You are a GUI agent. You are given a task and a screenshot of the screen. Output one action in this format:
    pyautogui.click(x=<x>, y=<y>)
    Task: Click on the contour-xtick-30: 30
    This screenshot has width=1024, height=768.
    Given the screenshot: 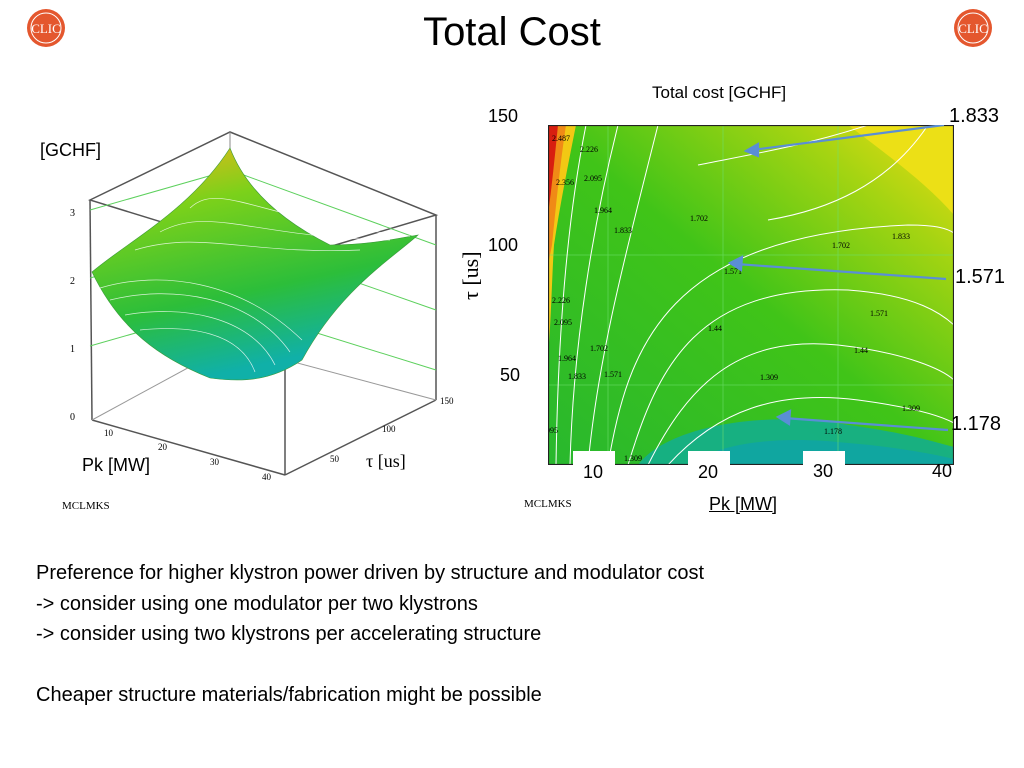 What is the action you would take?
    pyautogui.click(x=823, y=471)
    